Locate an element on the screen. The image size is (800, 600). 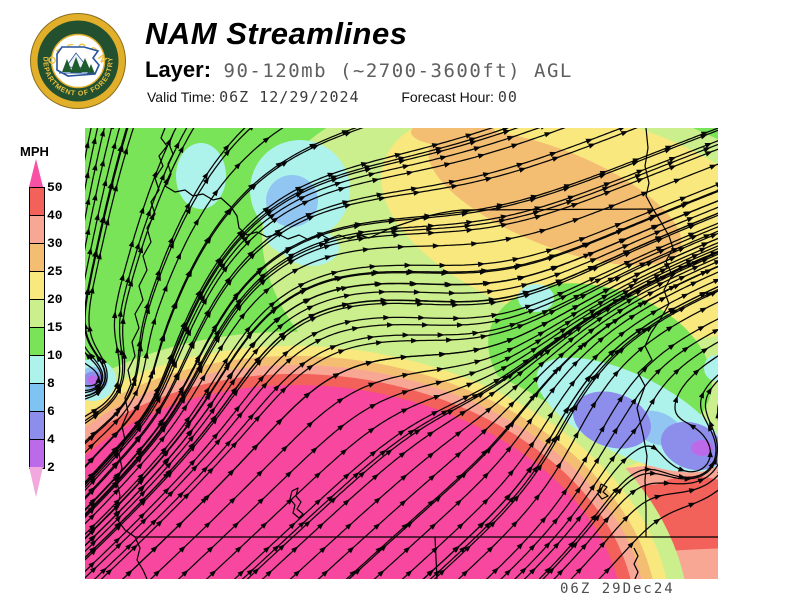
legend-tick-25: 25 is located at coordinates (55, 271).